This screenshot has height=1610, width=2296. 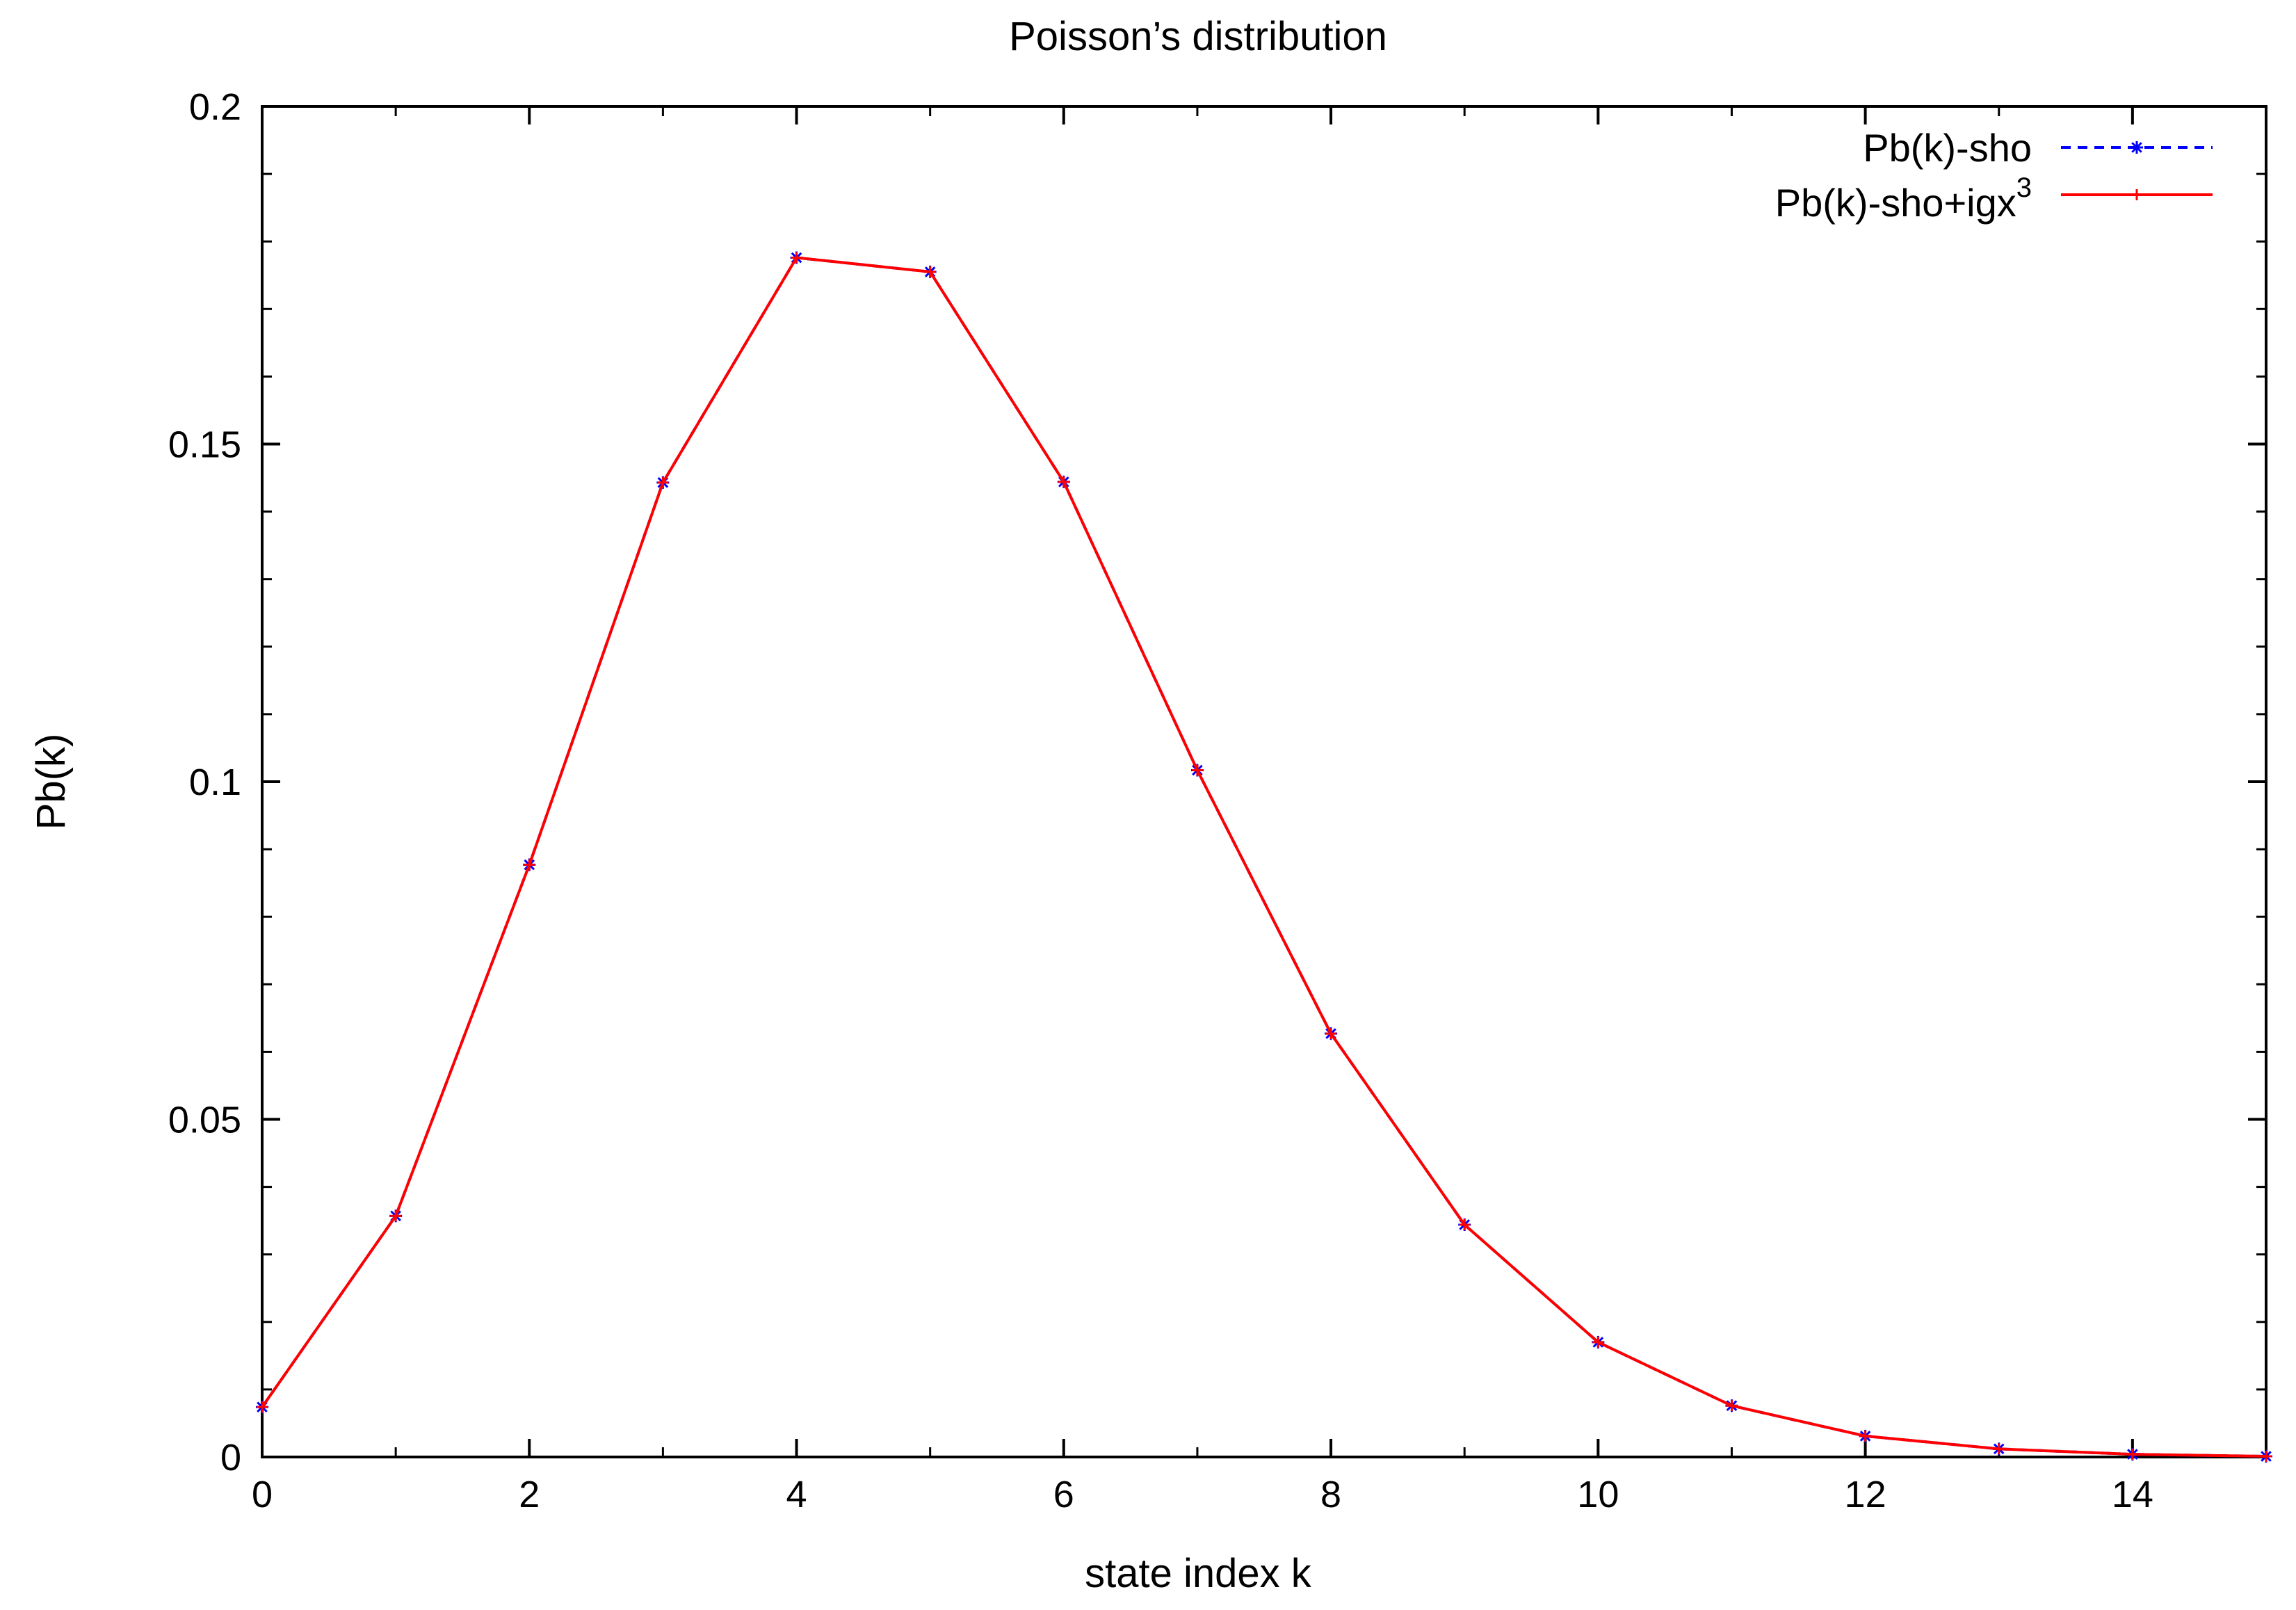 I want to click on y-tick-label: 0.2, so click(x=215, y=107).